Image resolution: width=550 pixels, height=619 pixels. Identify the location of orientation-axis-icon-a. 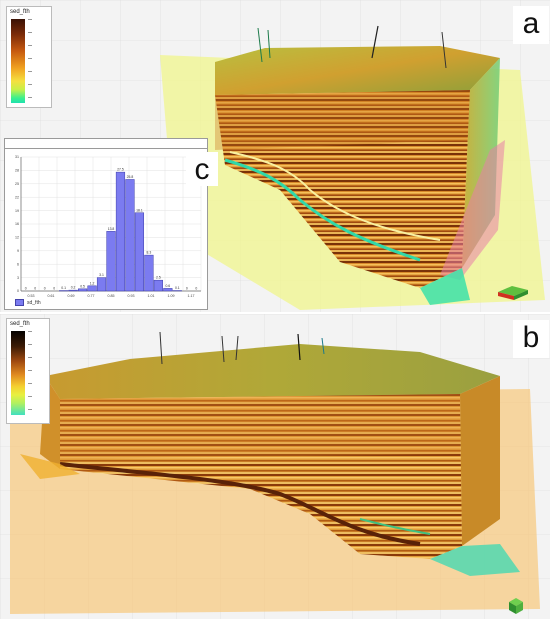
(513, 293).